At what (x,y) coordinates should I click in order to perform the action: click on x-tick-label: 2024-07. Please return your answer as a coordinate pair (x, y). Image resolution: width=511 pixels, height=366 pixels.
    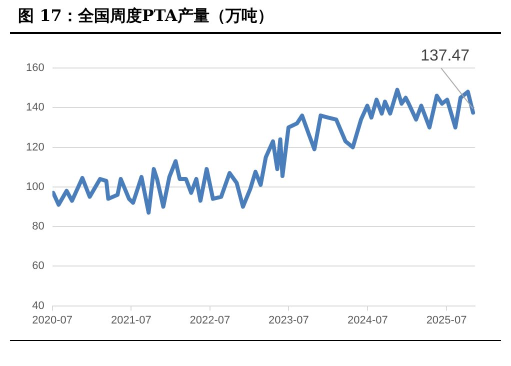
    Looking at the image, I should click on (368, 320).